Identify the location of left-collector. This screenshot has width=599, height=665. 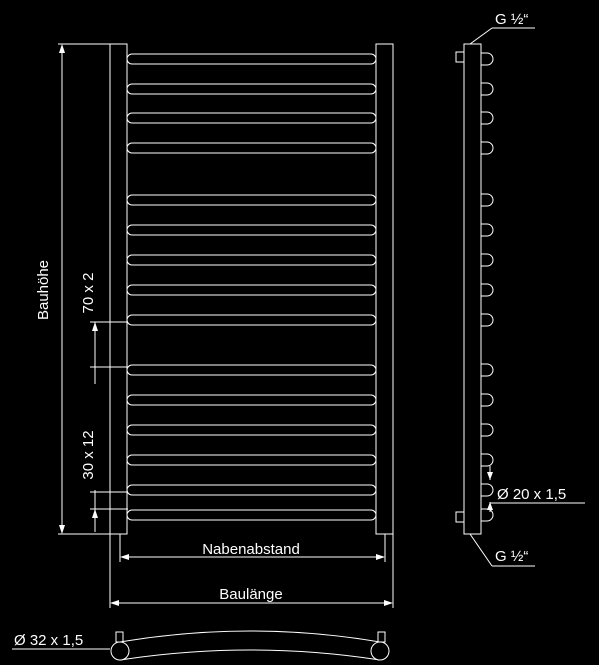
(118, 289).